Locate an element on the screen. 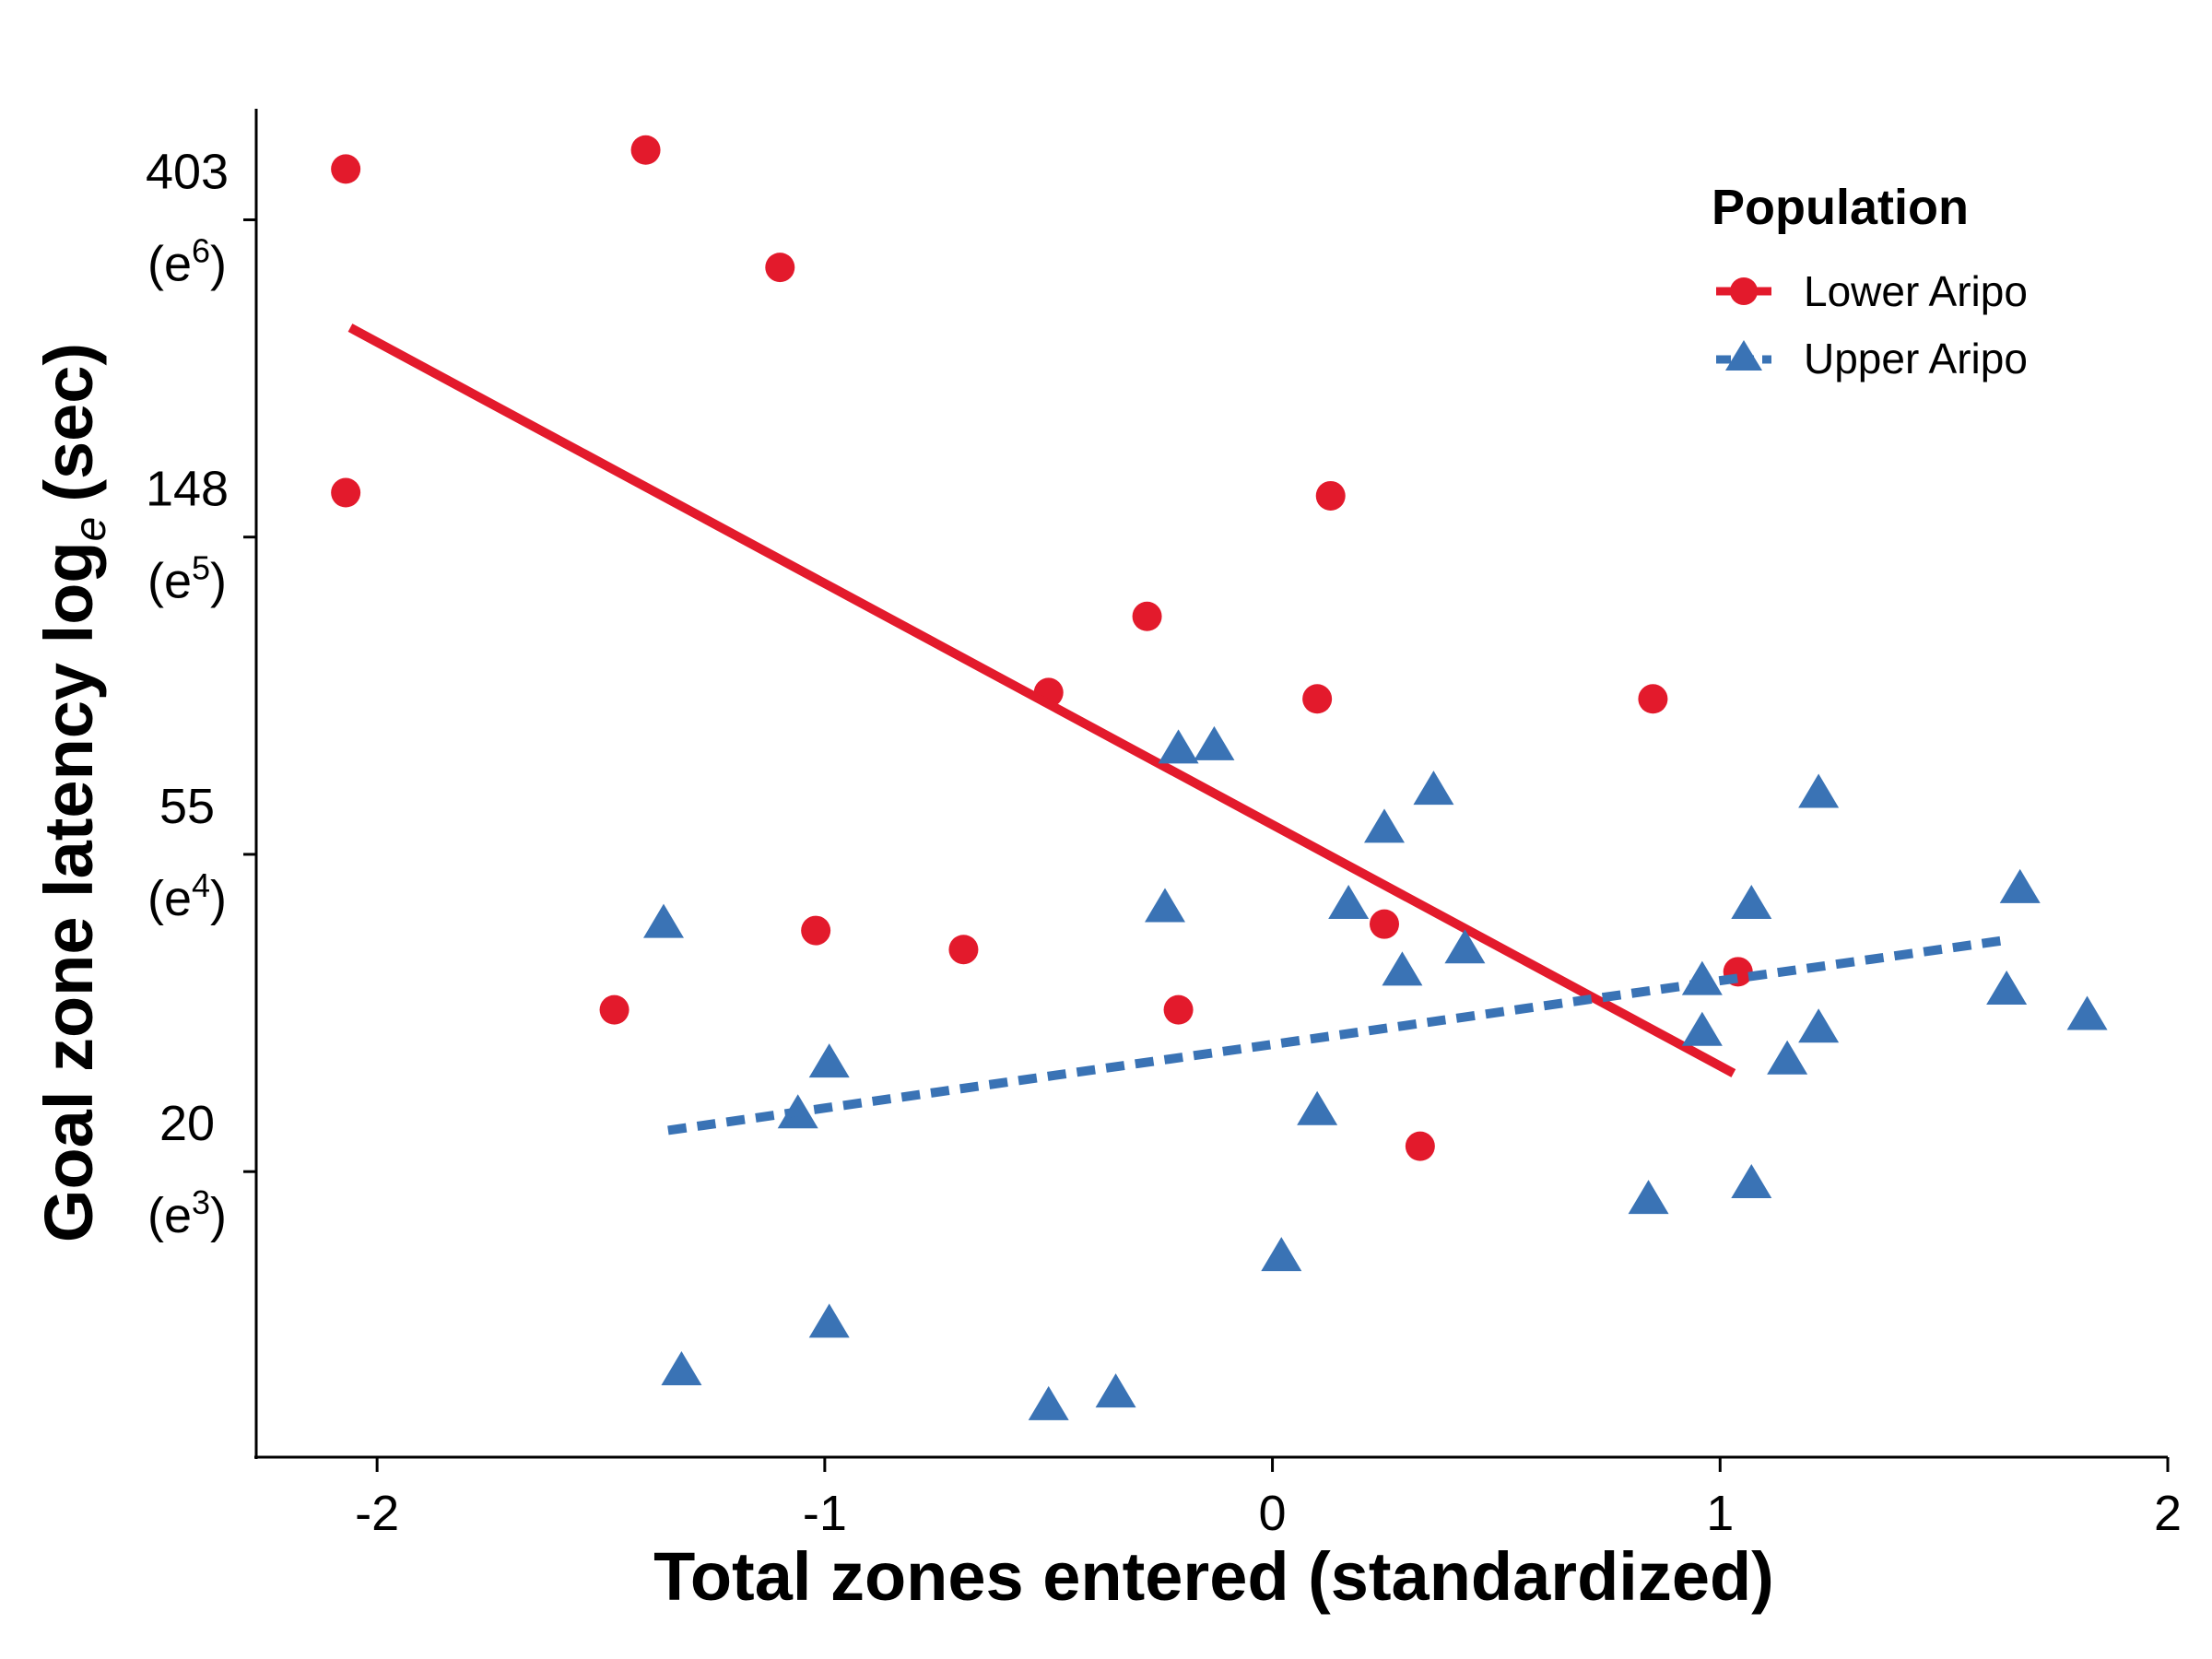  y-tick-label: 148 is located at coordinates (187, 489).